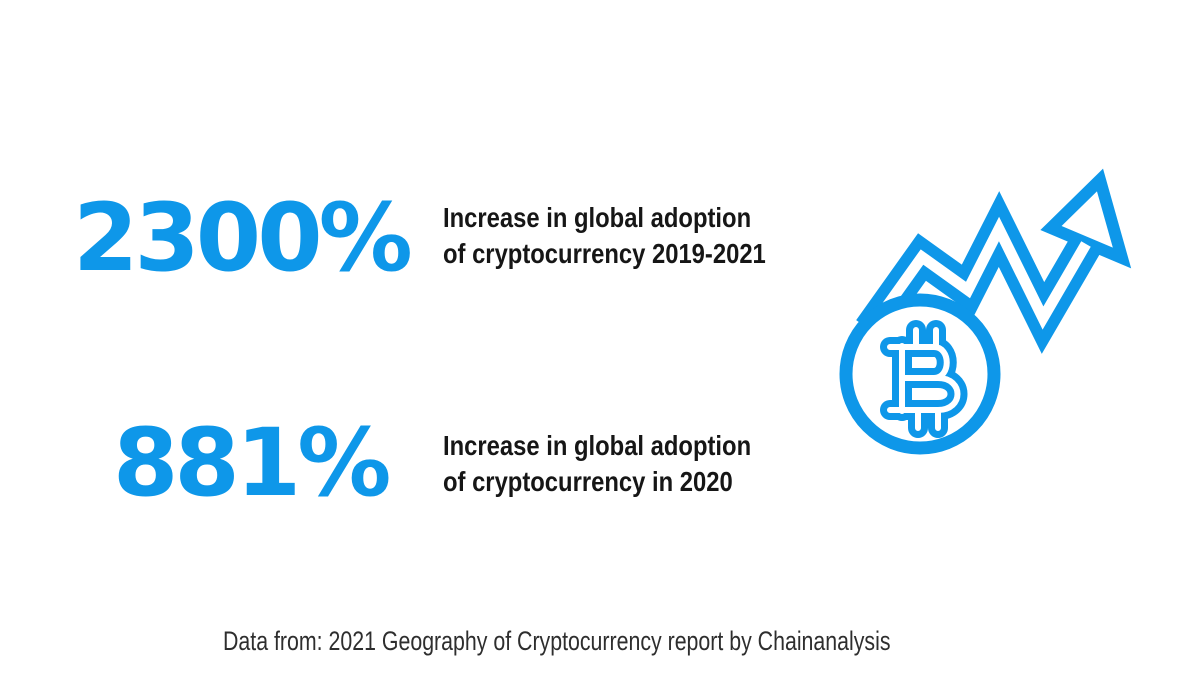 This screenshot has height=700, width=1200. What do you see at coordinates (604, 253) in the screenshot?
I see `stat-description-line-2: of cryptocurrency 2019-2021` at bounding box center [604, 253].